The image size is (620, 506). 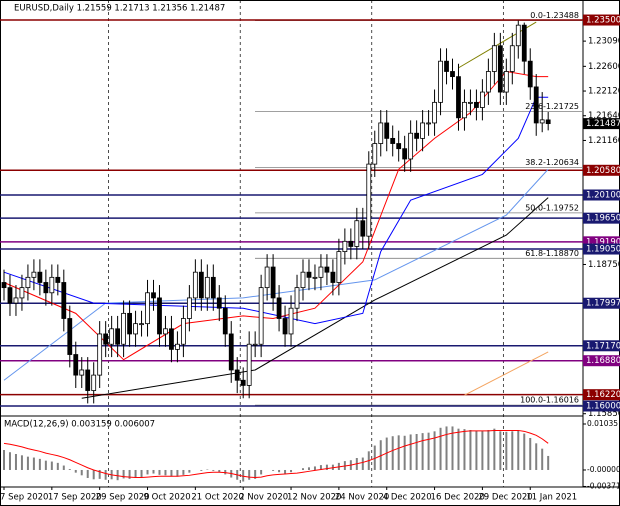 What do you see at coordinates (602, 423) in the screenshot?
I see `macd-y-tick-label: 0.01035` at bounding box center [602, 423].